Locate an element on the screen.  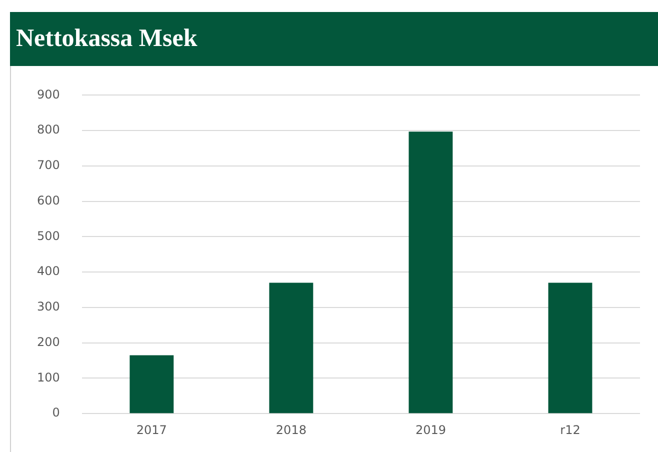
x-tick-label: 2018 is located at coordinates (291, 429).